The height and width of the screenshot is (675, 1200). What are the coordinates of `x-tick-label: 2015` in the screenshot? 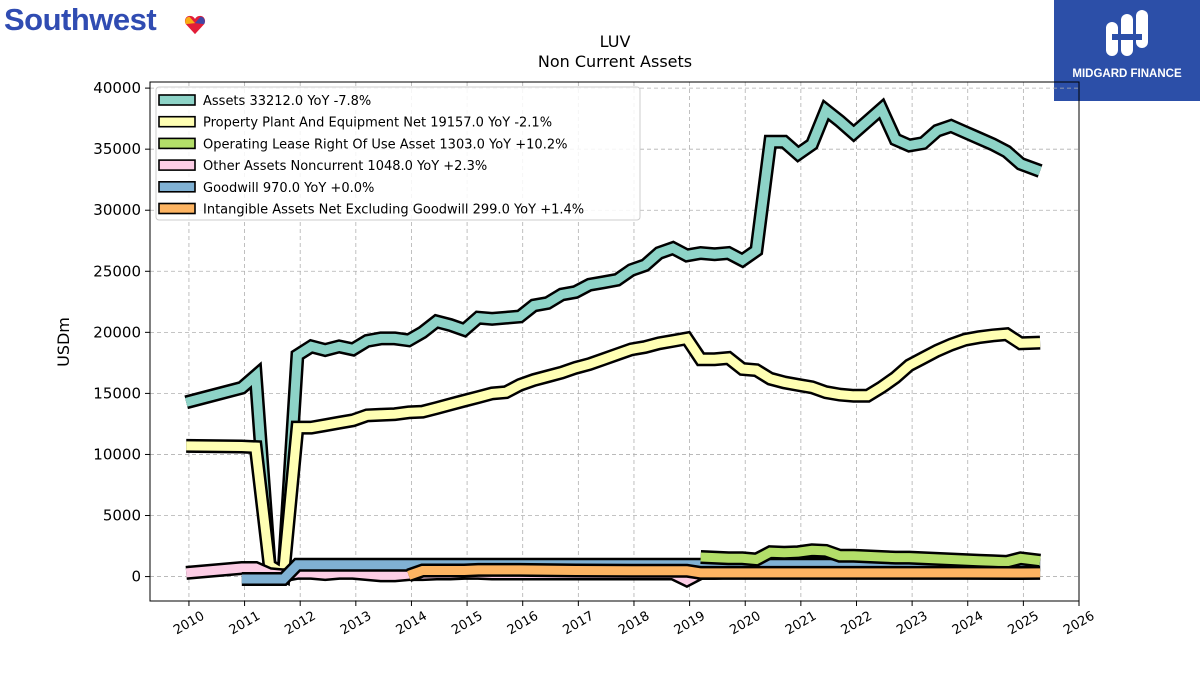 It's located at (467, 624).